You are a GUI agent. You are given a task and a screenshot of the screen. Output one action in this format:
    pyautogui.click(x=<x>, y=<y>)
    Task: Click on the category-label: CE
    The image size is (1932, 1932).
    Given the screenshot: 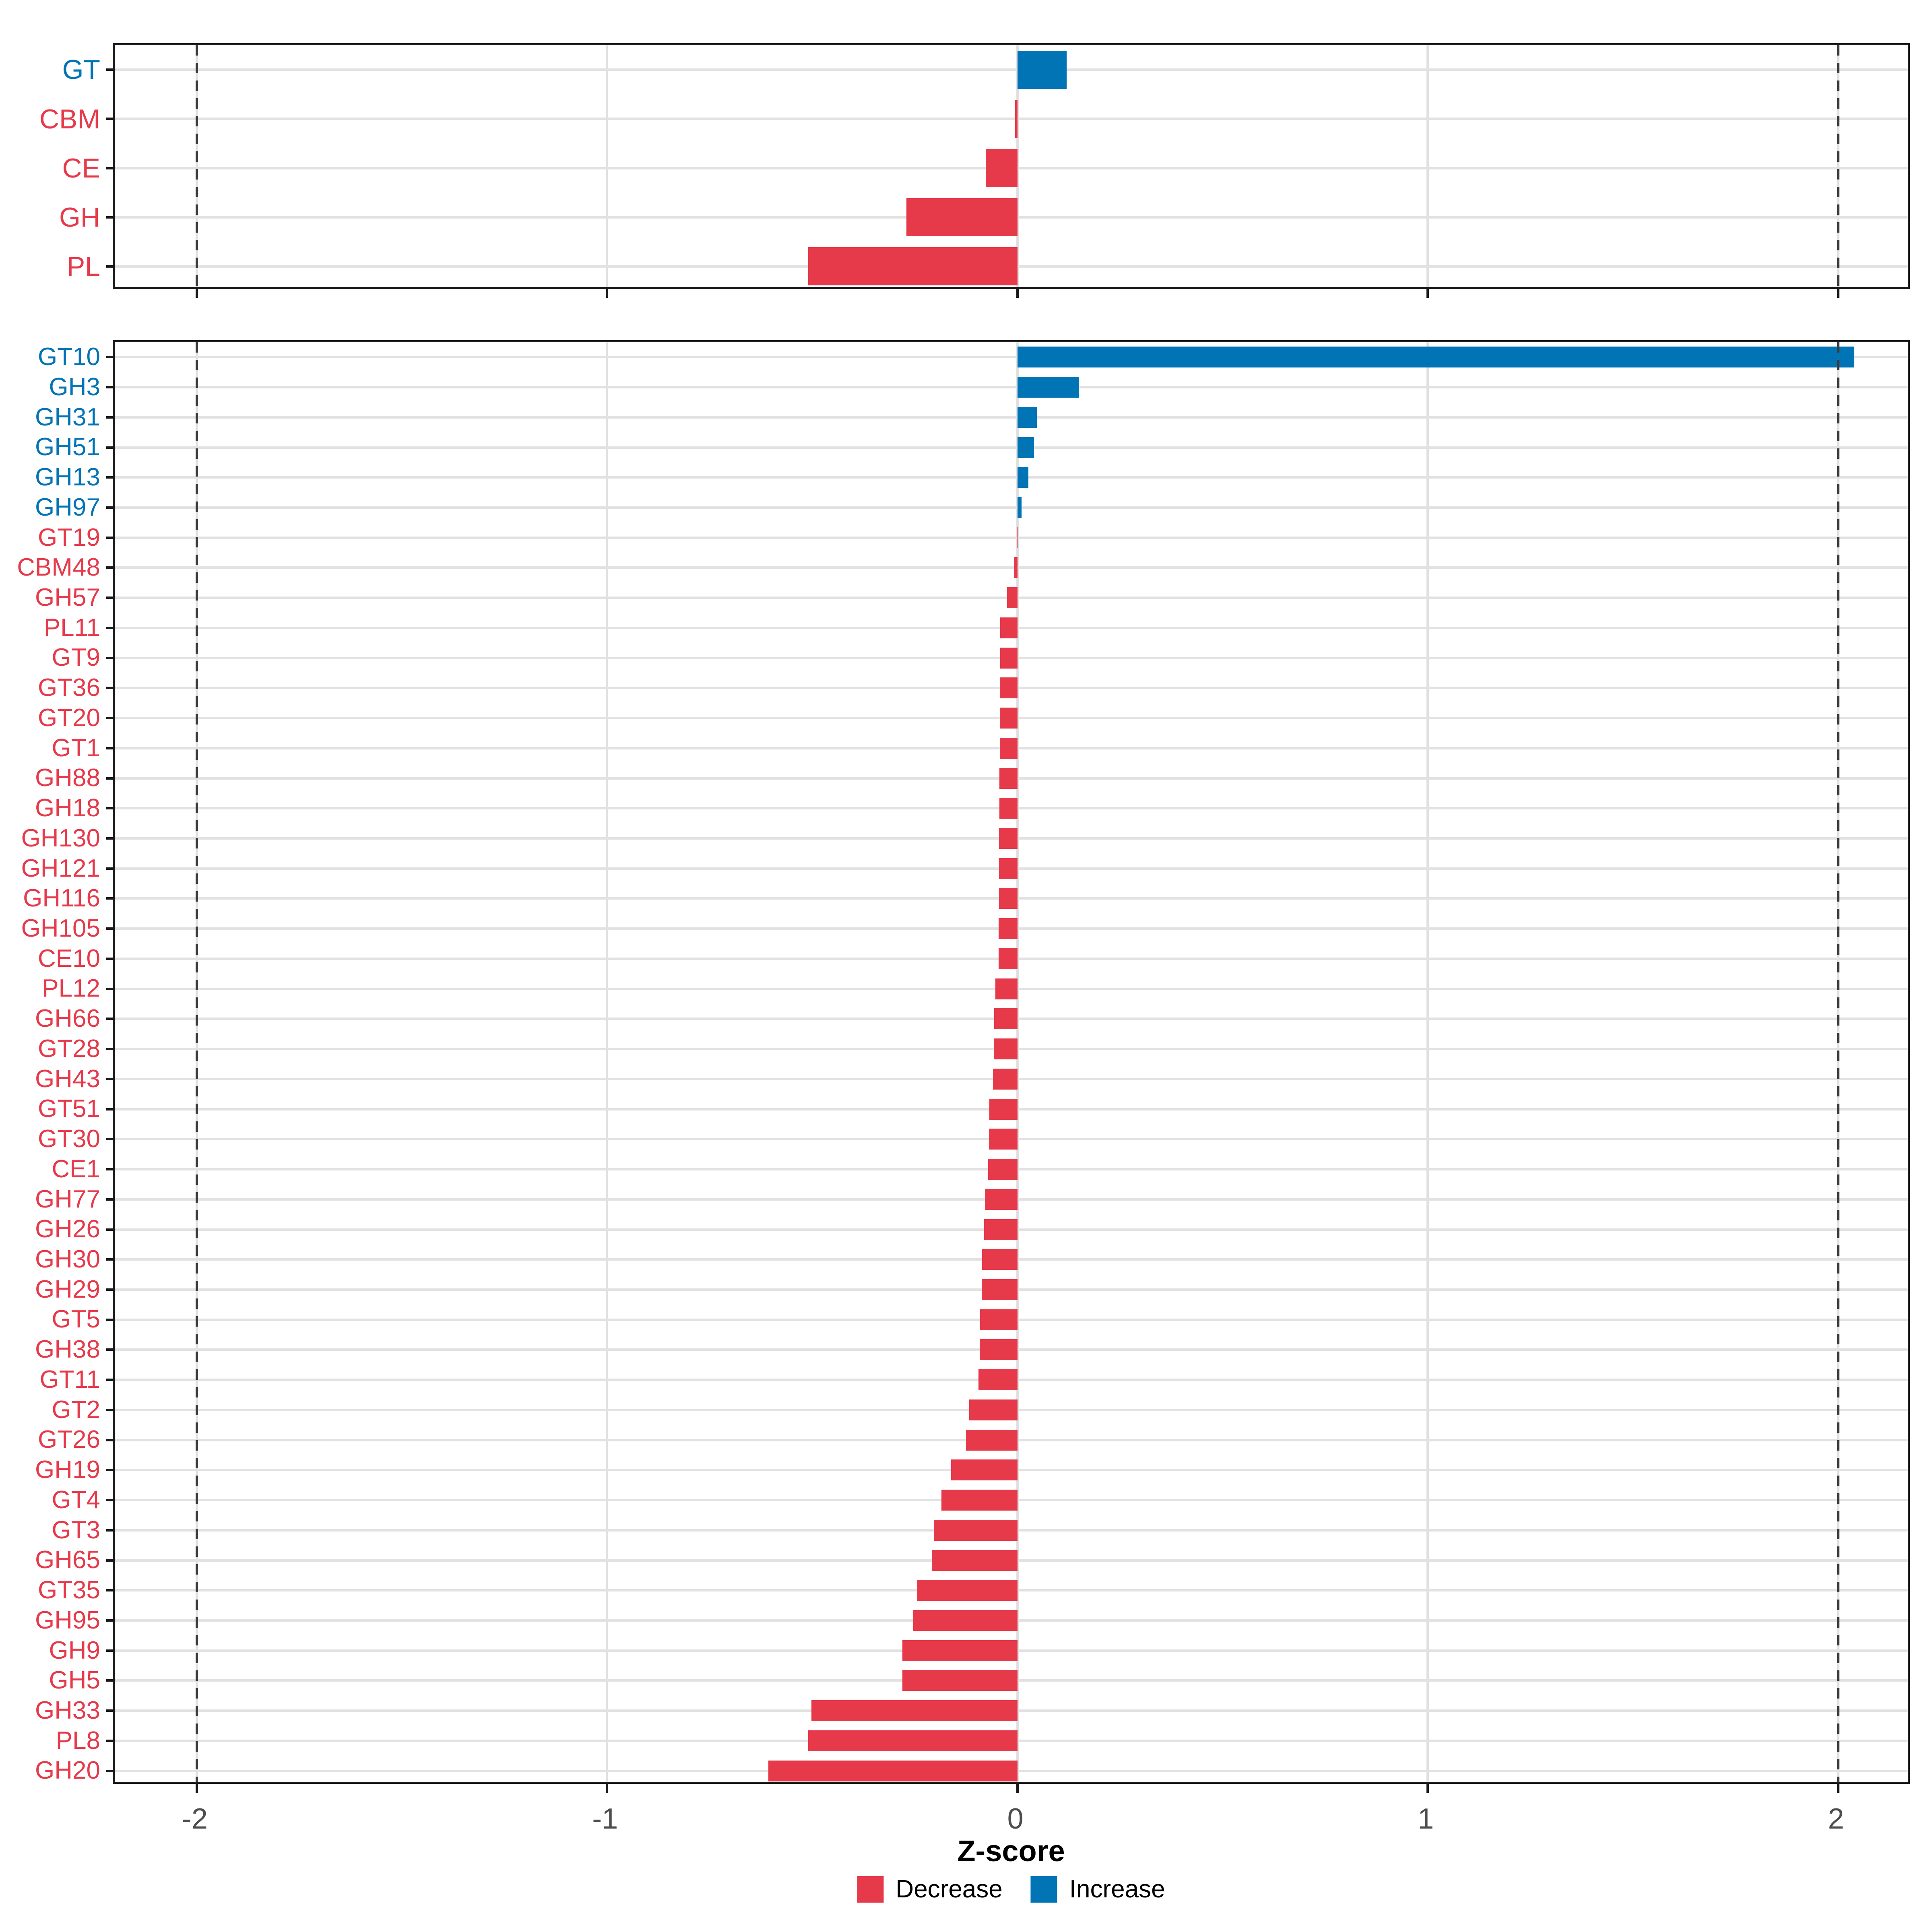 What is the action you would take?
    pyautogui.click(x=81, y=168)
    